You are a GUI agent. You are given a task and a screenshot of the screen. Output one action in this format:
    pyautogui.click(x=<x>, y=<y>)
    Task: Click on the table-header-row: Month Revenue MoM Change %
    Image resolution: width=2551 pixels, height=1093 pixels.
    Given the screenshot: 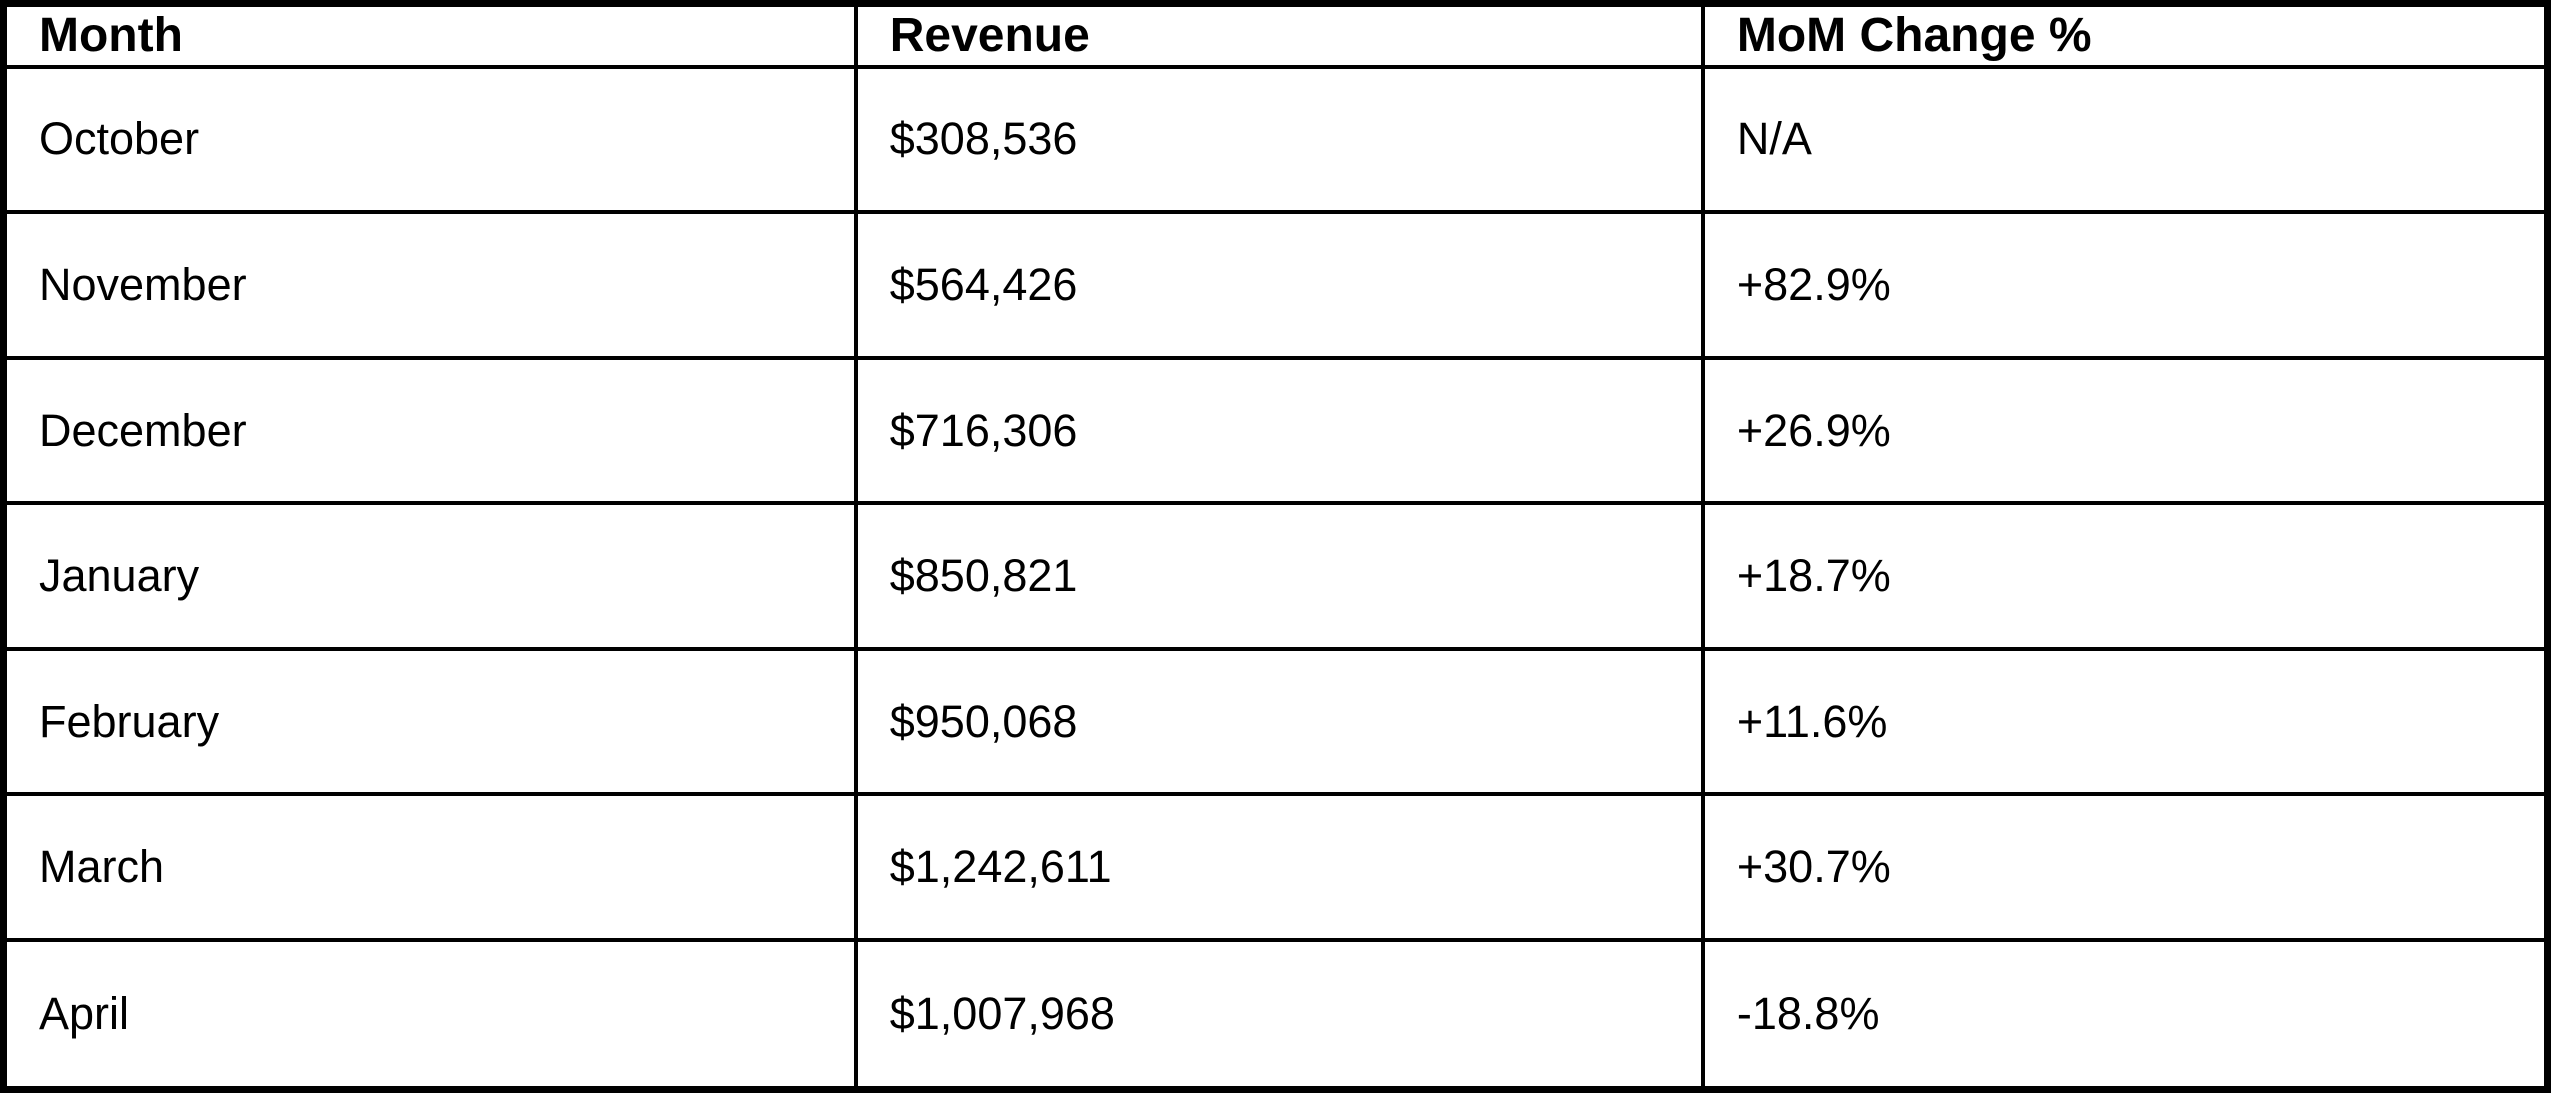 What is the action you would take?
    pyautogui.click(x=1275, y=35)
    